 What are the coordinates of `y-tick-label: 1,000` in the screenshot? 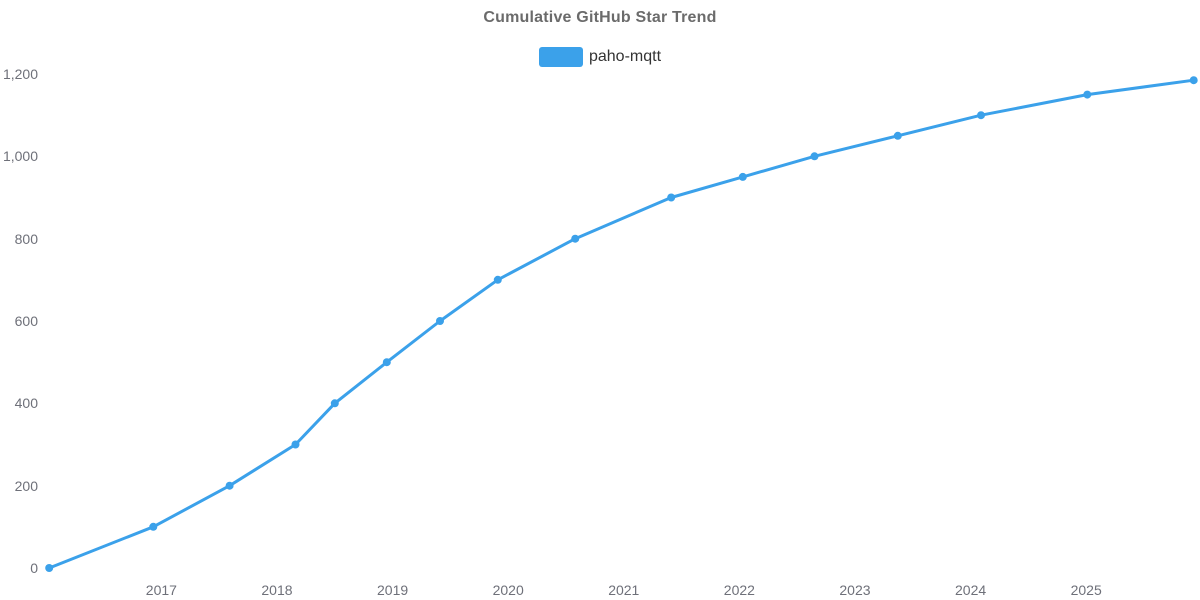 It's located at (20, 156).